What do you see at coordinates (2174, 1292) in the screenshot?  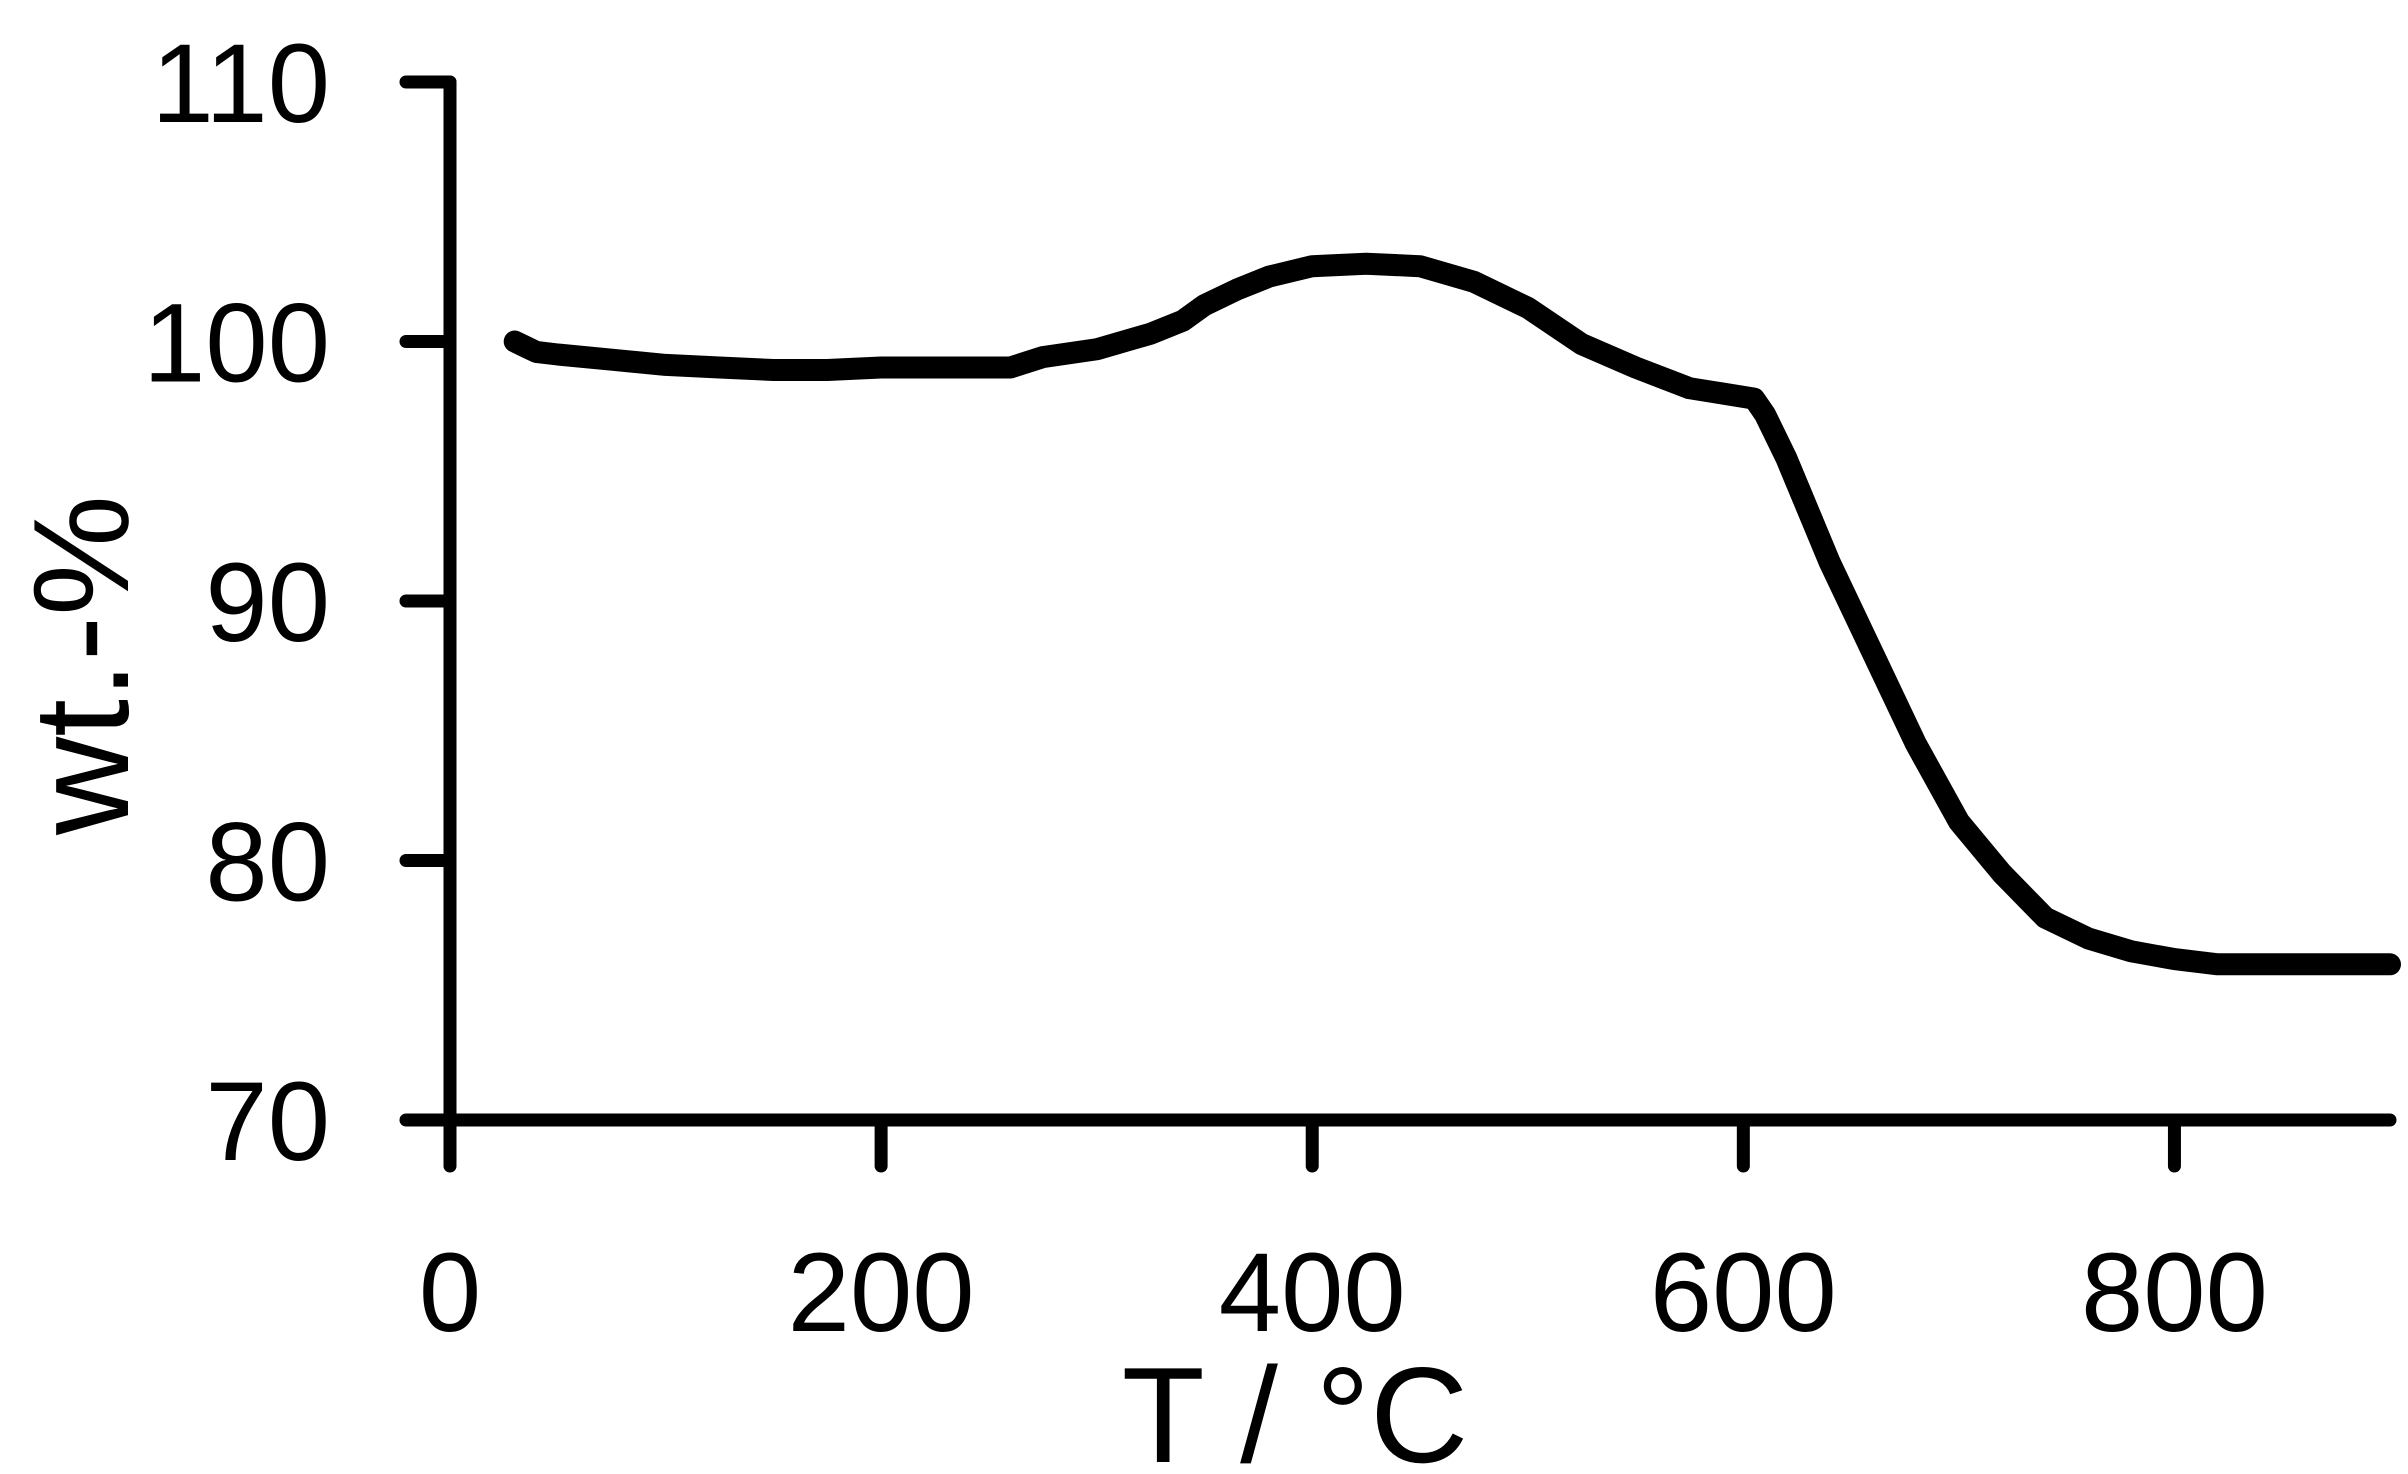 I see `x-tick-label: 800` at bounding box center [2174, 1292].